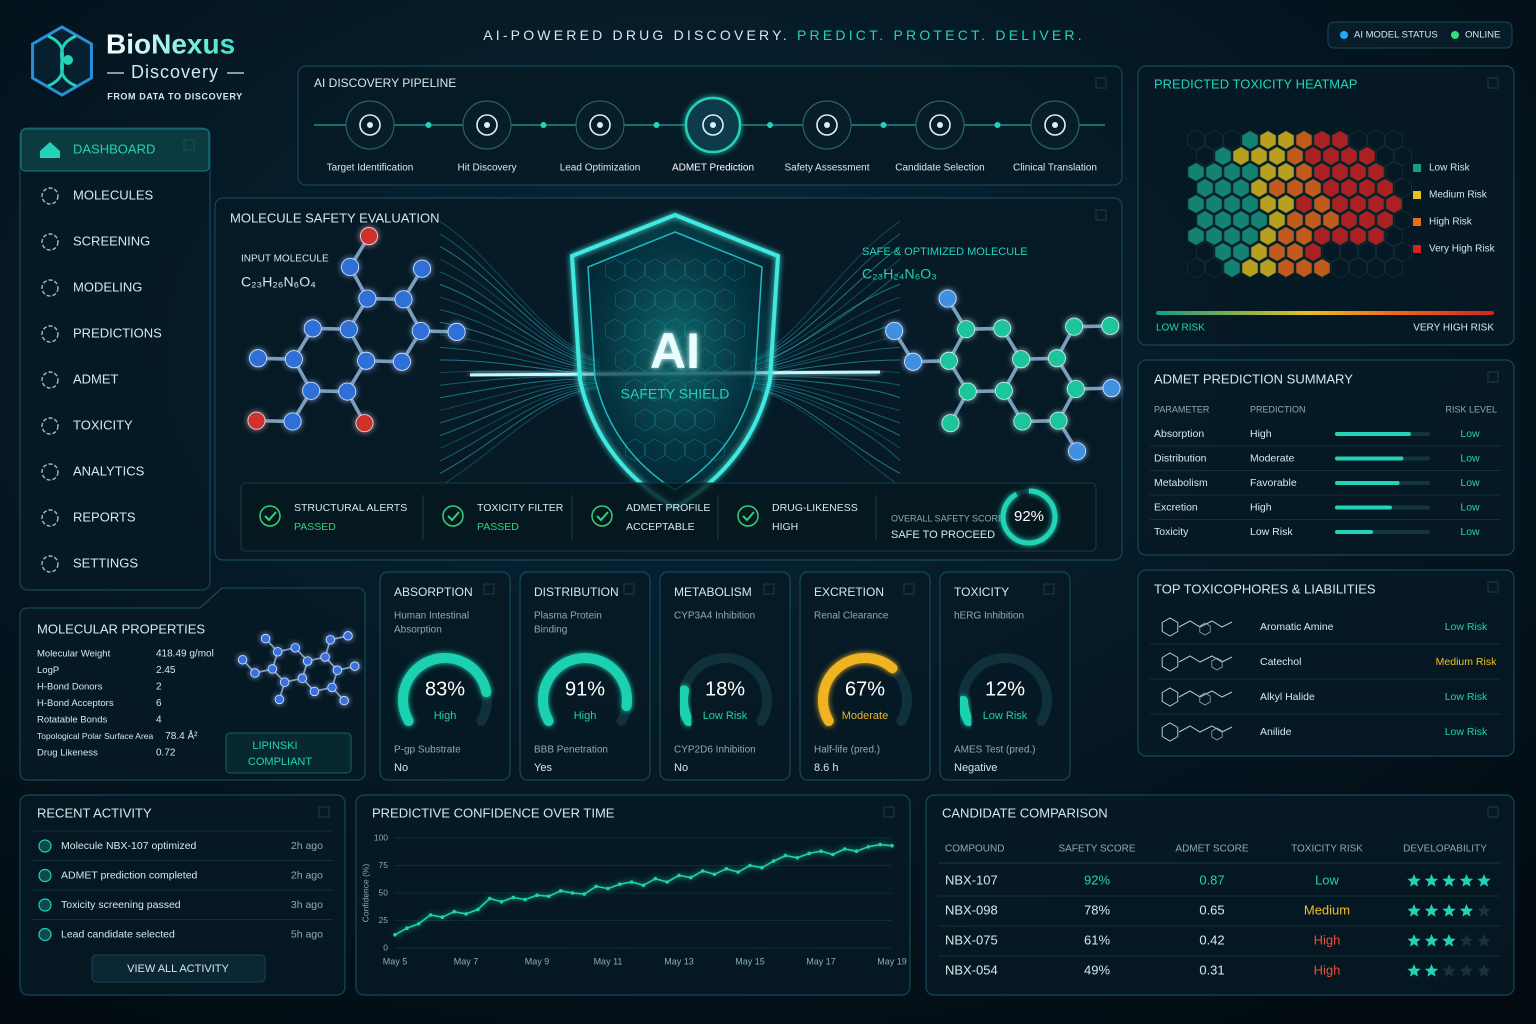 The image size is (1536, 1024). What do you see at coordinates (633, 895) in the screenshot?
I see `chart-panel` at bounding box center [633, 895].